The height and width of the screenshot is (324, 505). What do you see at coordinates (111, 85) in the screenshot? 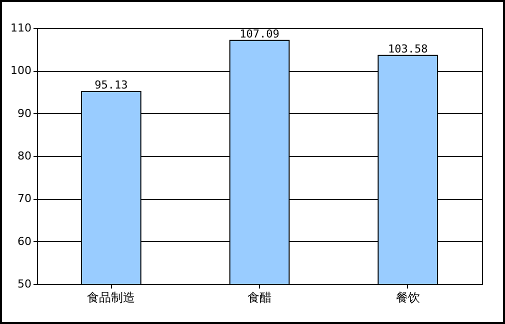
I see `data-label: 95.13` at bounding box center [111, 85].